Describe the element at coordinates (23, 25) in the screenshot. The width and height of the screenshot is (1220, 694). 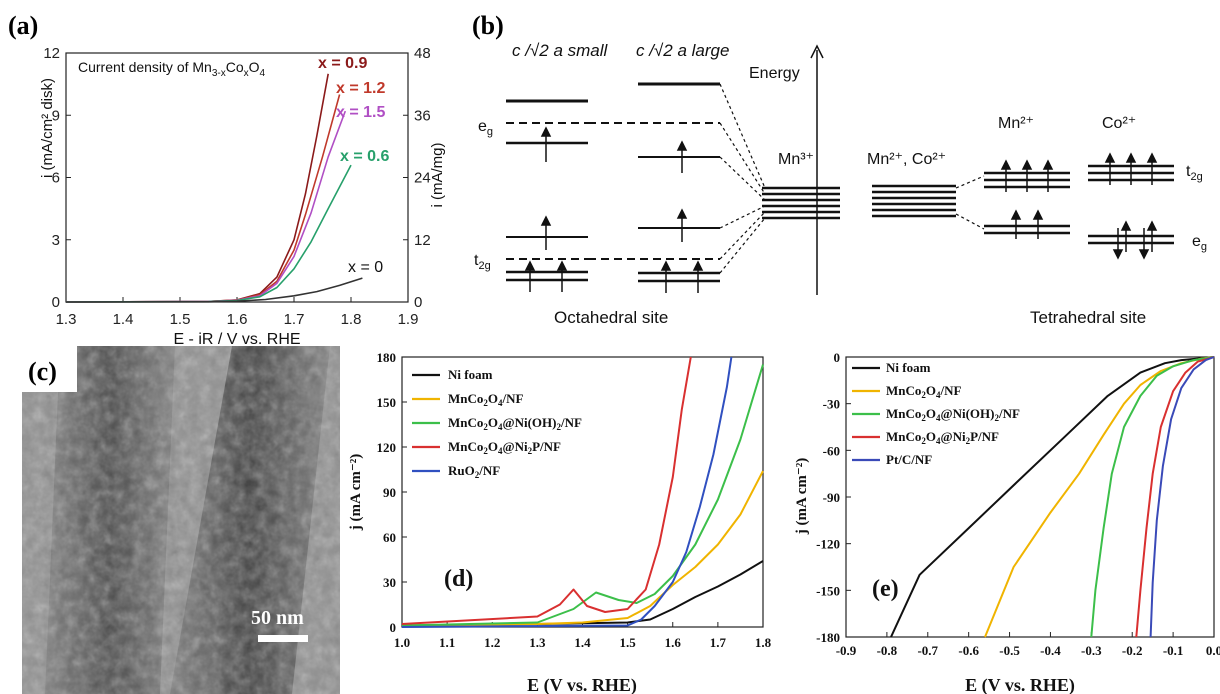
I see `panel-label-a: (a)` at that location.